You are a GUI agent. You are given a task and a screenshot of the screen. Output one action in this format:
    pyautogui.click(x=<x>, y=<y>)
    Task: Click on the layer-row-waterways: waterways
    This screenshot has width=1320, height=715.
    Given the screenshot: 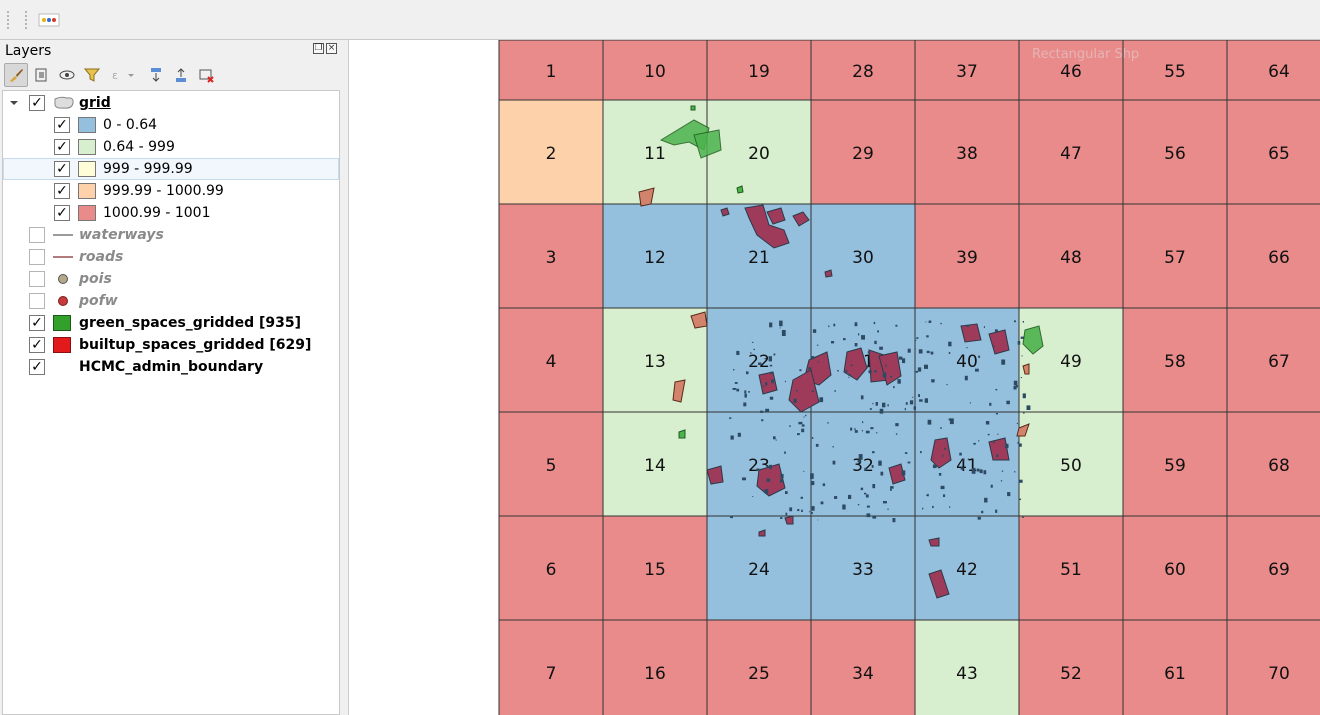 What is the action you would take?
    pyautogui.click(x=171, y=235)
    